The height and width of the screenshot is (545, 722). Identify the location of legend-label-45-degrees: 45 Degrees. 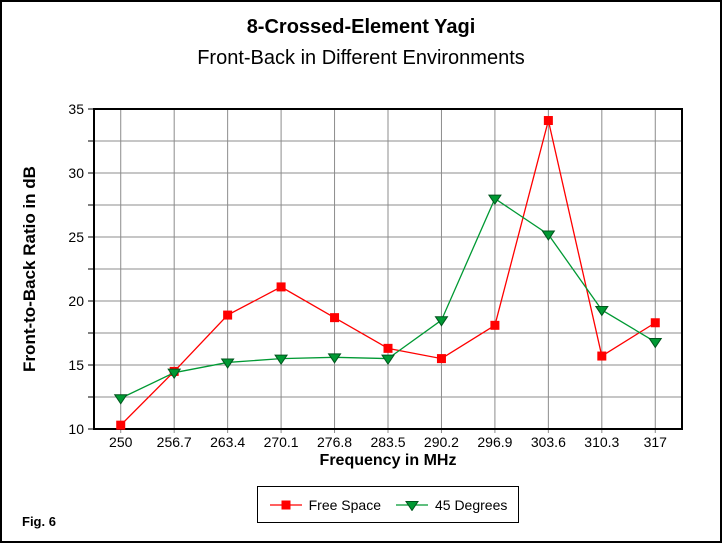
(471, 504).